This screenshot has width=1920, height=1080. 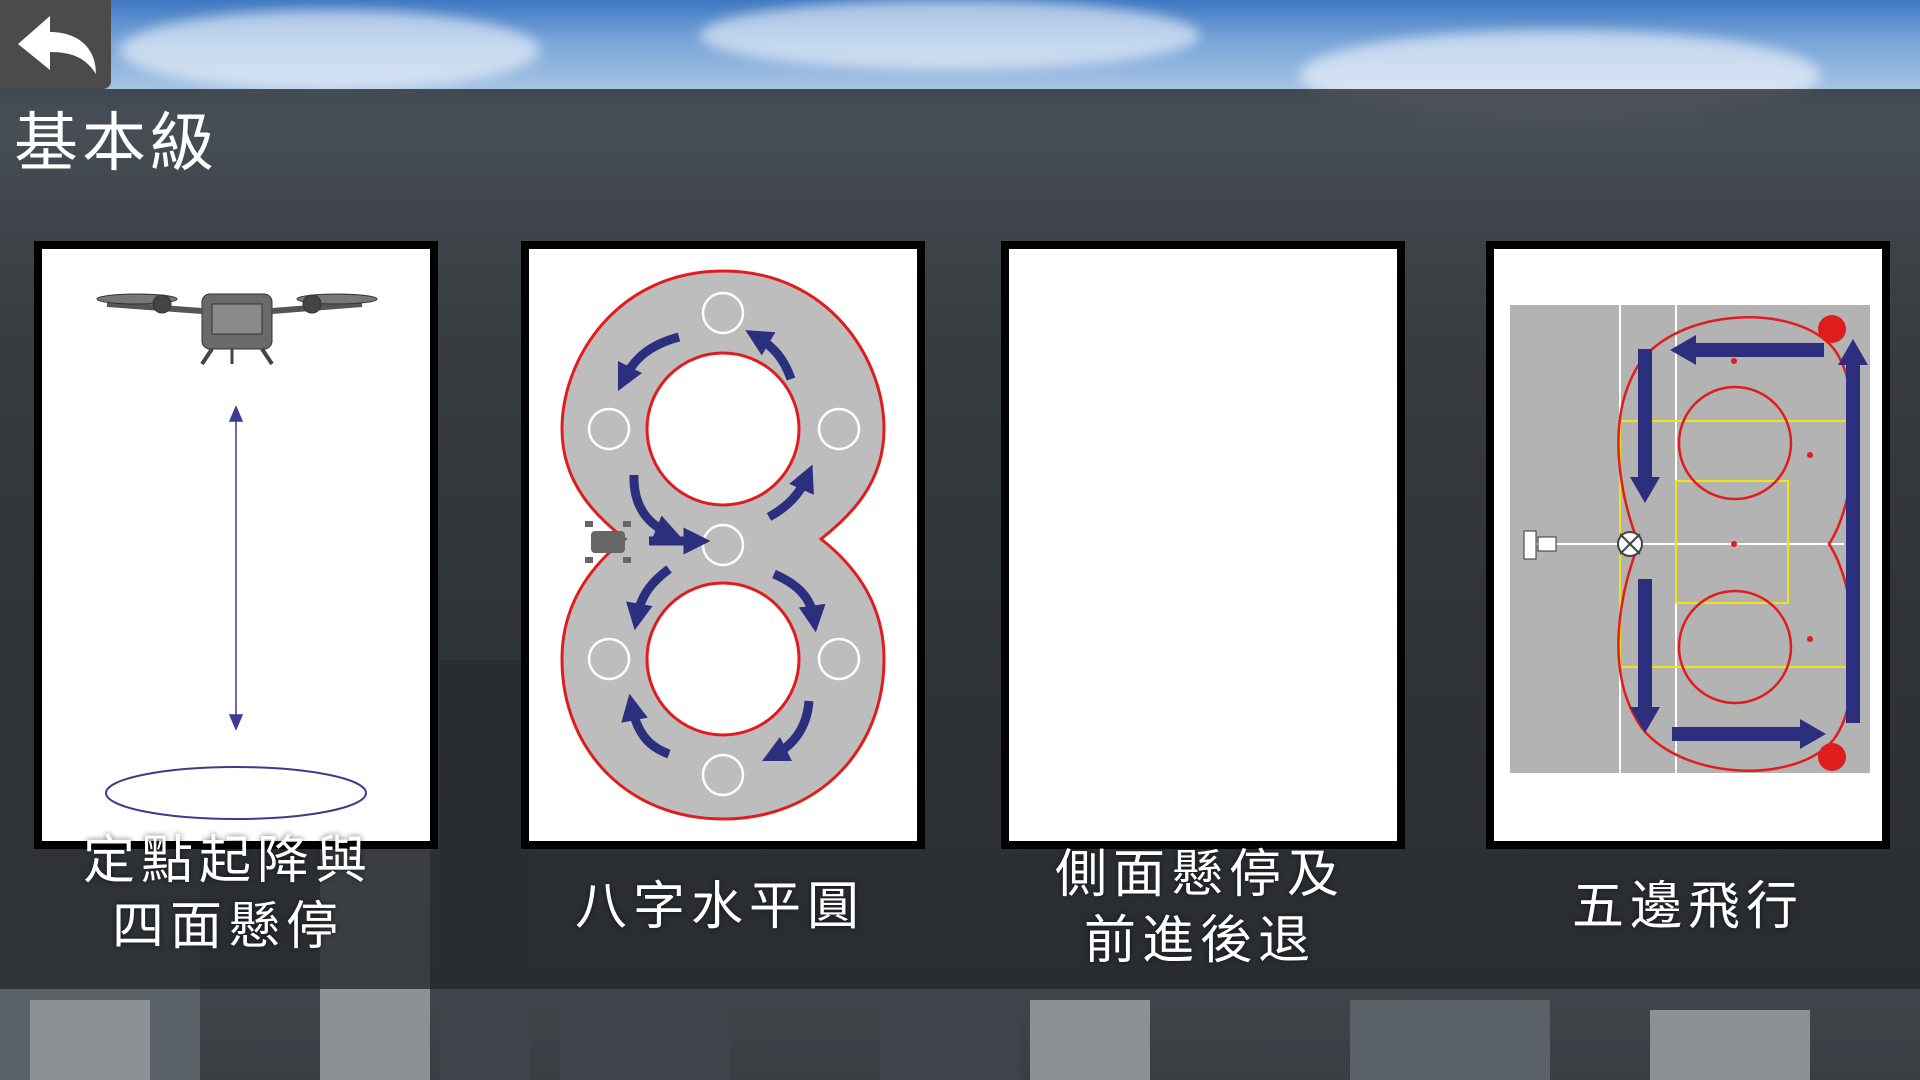 I want to click on inner-loop-top, so click(x=723, y=429).